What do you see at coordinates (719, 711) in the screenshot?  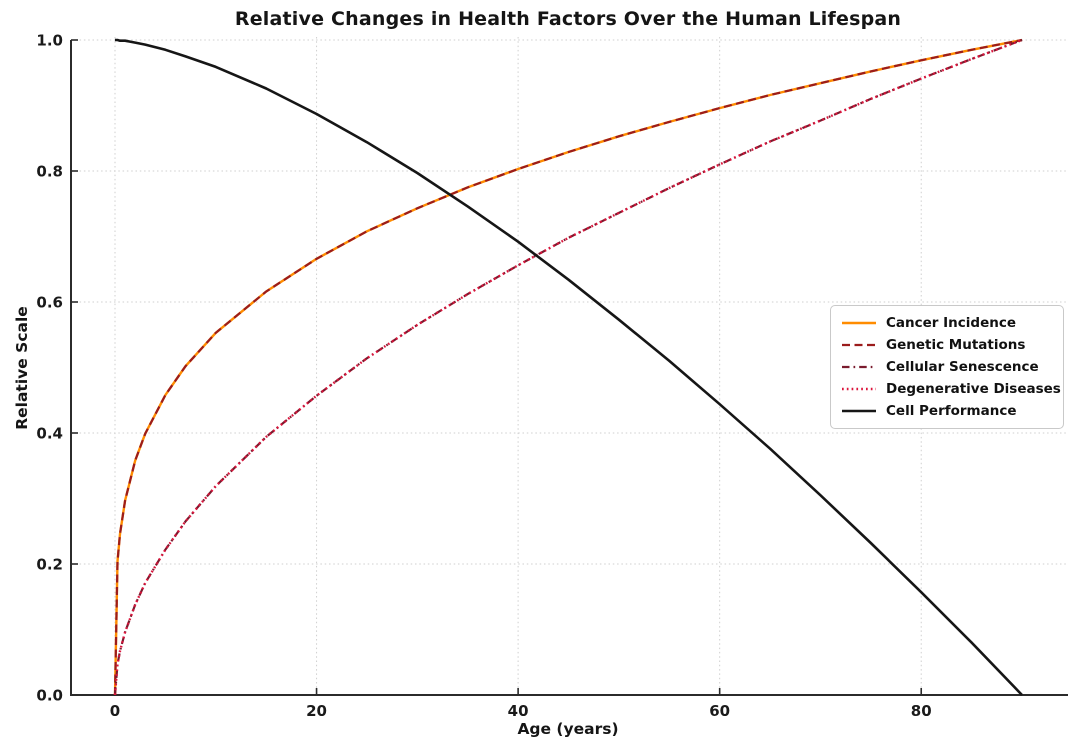 I see `x-tick-label: 60` at bounding box center [719, 711].